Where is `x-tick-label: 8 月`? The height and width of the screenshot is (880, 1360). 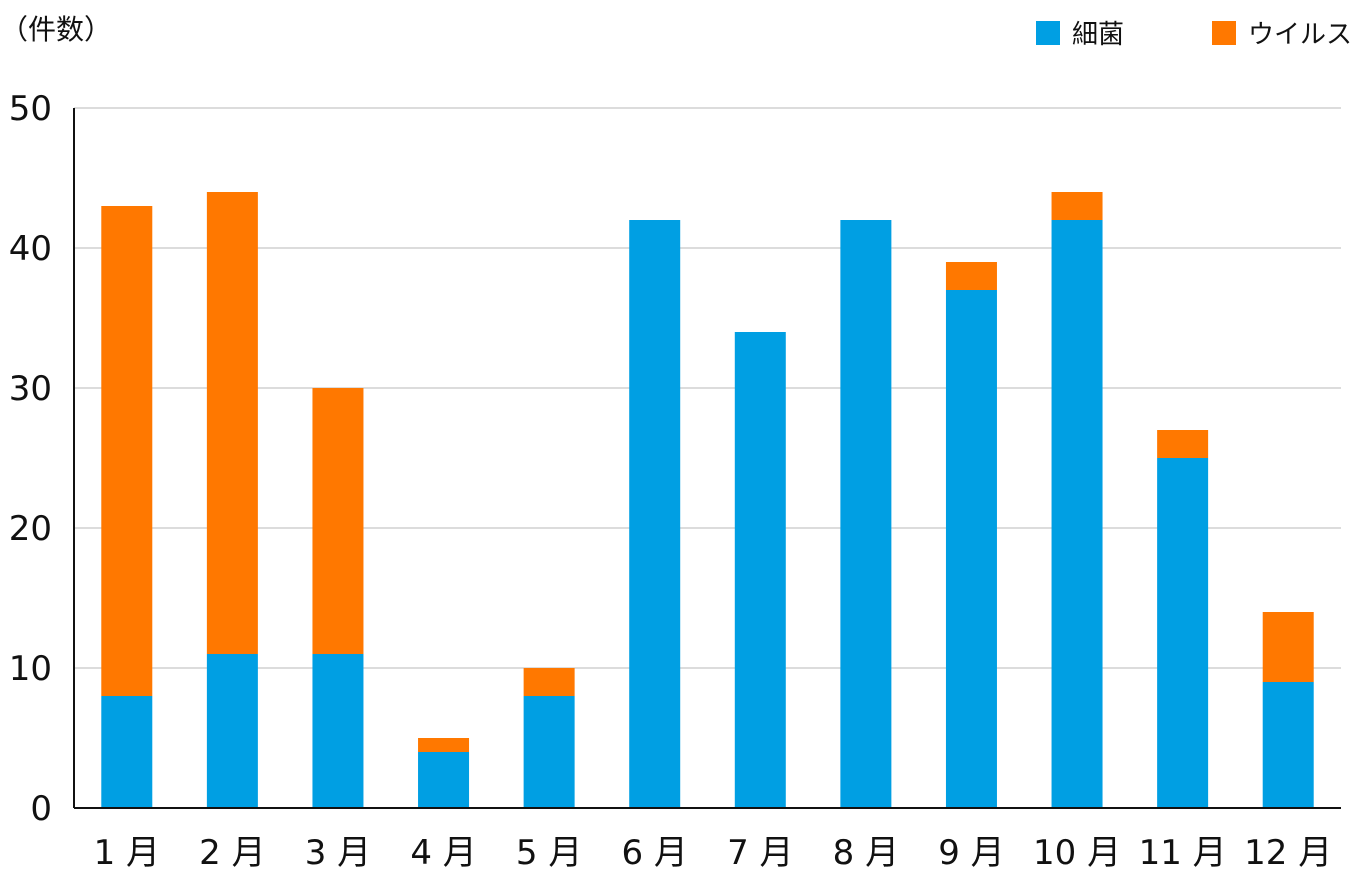 x-tick-label: 8 月 is located at coordinates (866, 853).